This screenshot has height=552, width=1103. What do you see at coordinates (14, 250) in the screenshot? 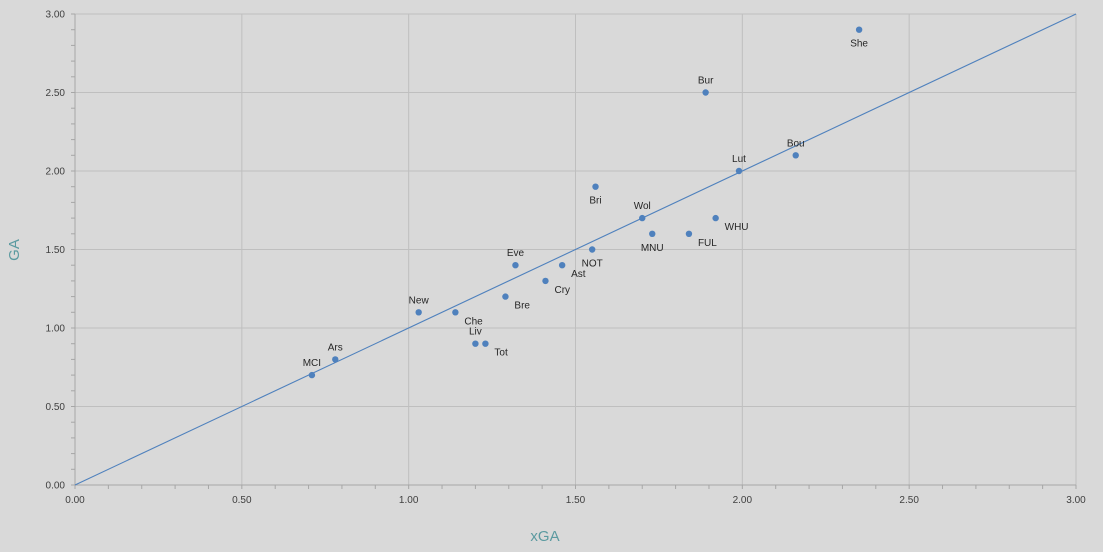
I see `y-axis-title: GA` at bounding box center [14, 250].